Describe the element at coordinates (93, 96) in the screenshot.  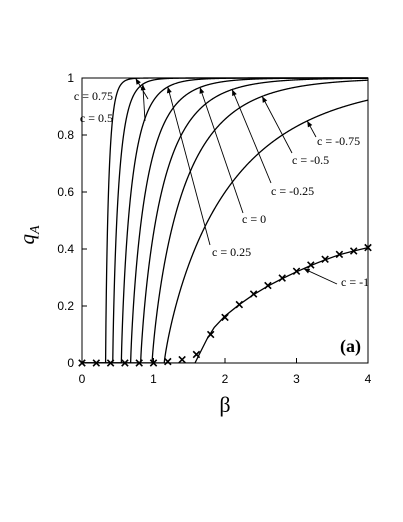
I see `series-label: c = 0.75` at that location.